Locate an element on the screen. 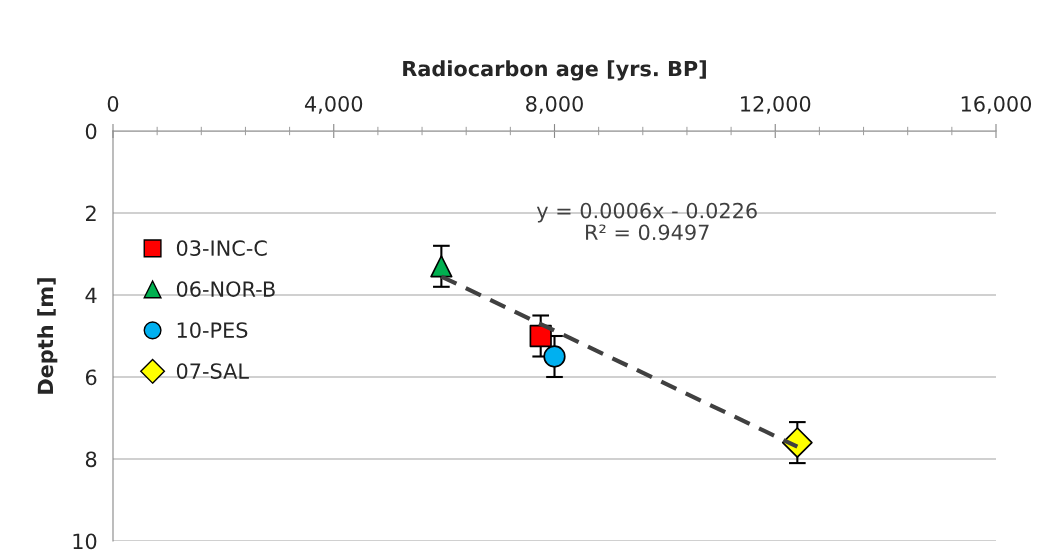 The image size is (1044, 551). legend-label: 07-SAL is located at coordinates (212, 371).